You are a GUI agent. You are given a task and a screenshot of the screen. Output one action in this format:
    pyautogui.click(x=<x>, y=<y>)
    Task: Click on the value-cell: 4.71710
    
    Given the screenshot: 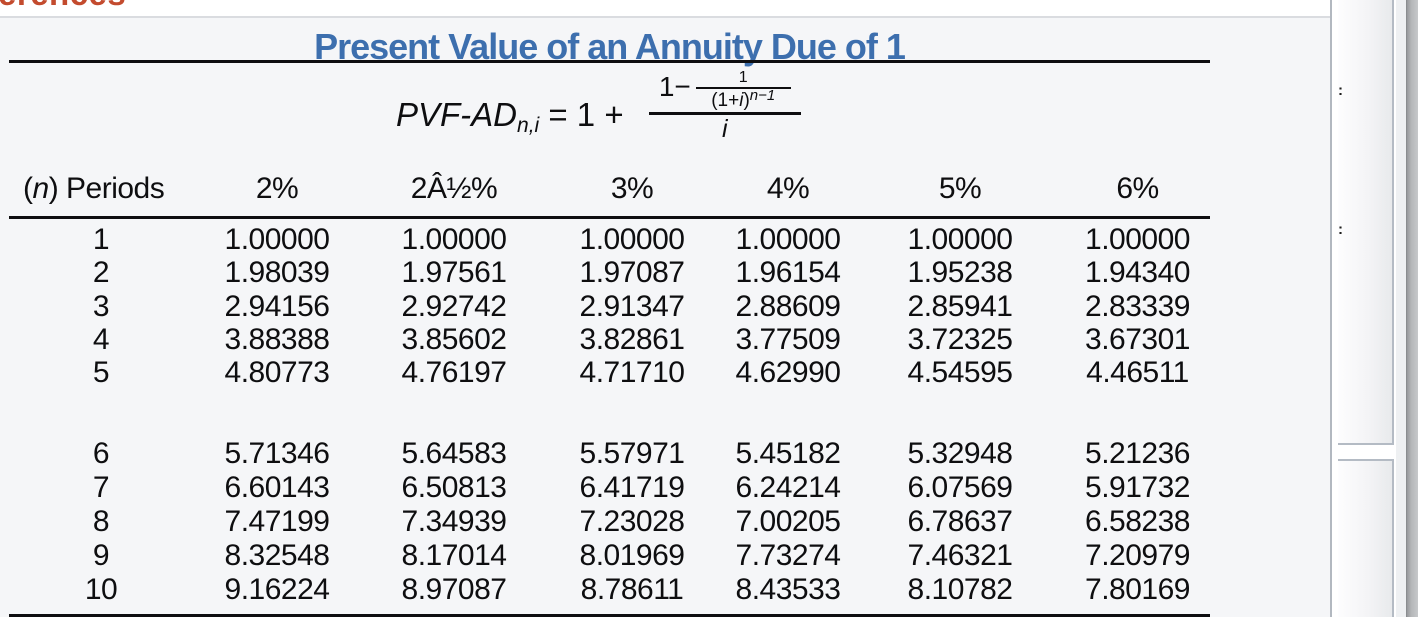 What is the action you would take?
    pyautogui.click(x=632, y=372)
    